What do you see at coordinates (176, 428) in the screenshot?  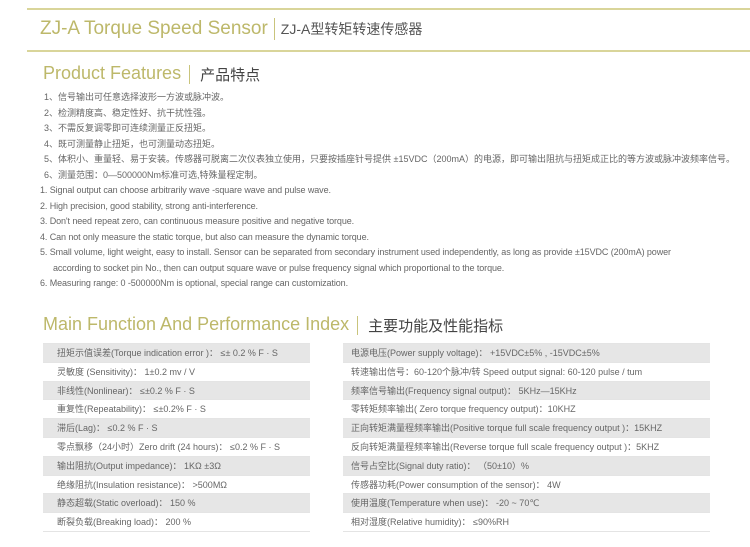 I see `spec-row: 滞后(Lag)： ≤0.2 % F · S` at bounding box center [176, 428].